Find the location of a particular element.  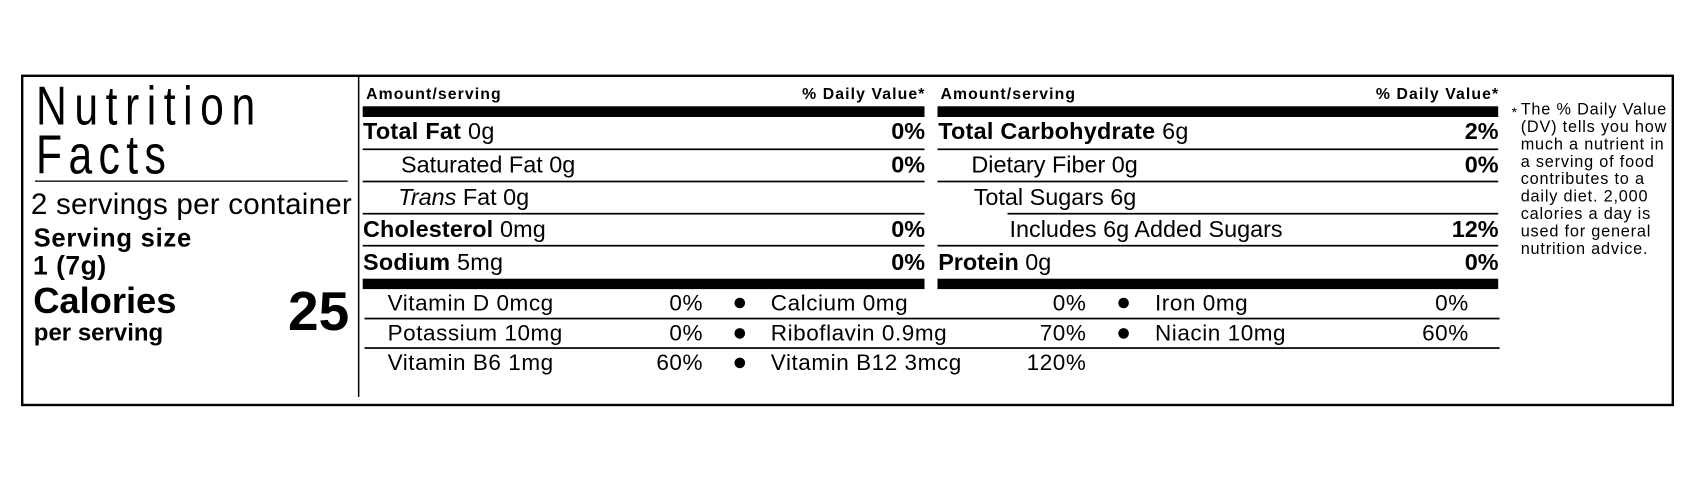

svg-text: 2% is located at coordinates (1482, 131).